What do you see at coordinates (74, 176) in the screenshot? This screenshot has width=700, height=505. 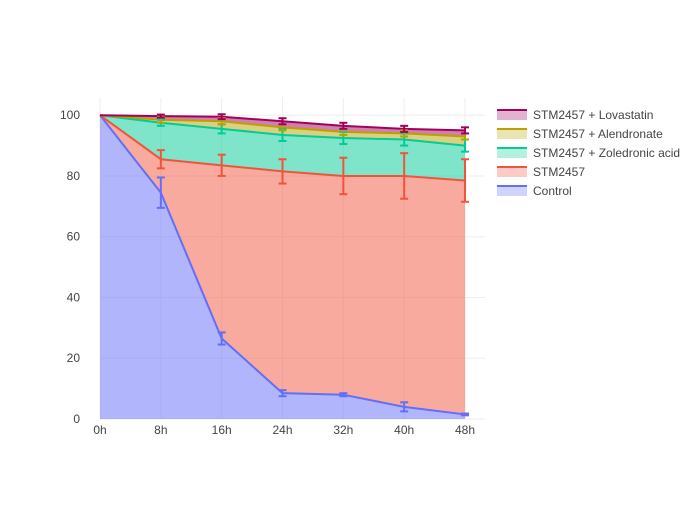 I see `y-tick-label: 80` at bounding box center [74, 176].